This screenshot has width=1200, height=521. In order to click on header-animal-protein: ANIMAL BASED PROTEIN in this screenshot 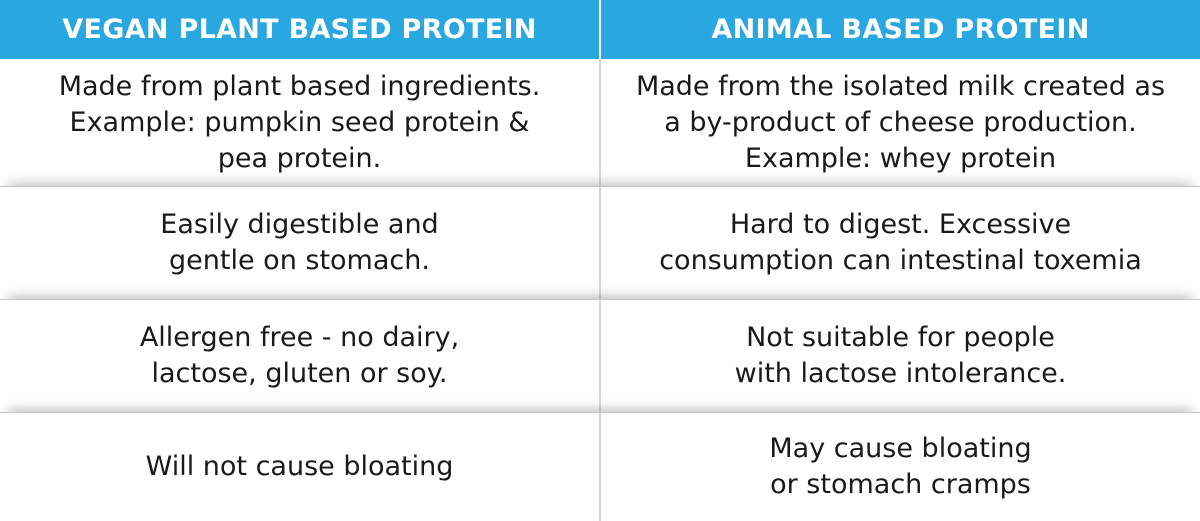, I will do `click(900, 29)`.